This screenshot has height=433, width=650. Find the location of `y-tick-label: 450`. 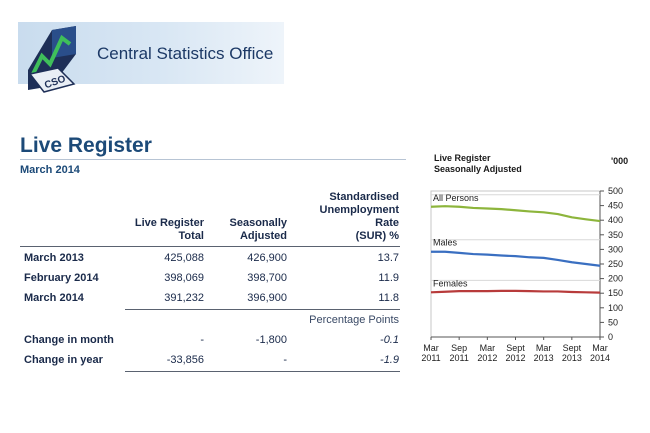

y-tick-label: 450 is located at coordinates (615, 206).